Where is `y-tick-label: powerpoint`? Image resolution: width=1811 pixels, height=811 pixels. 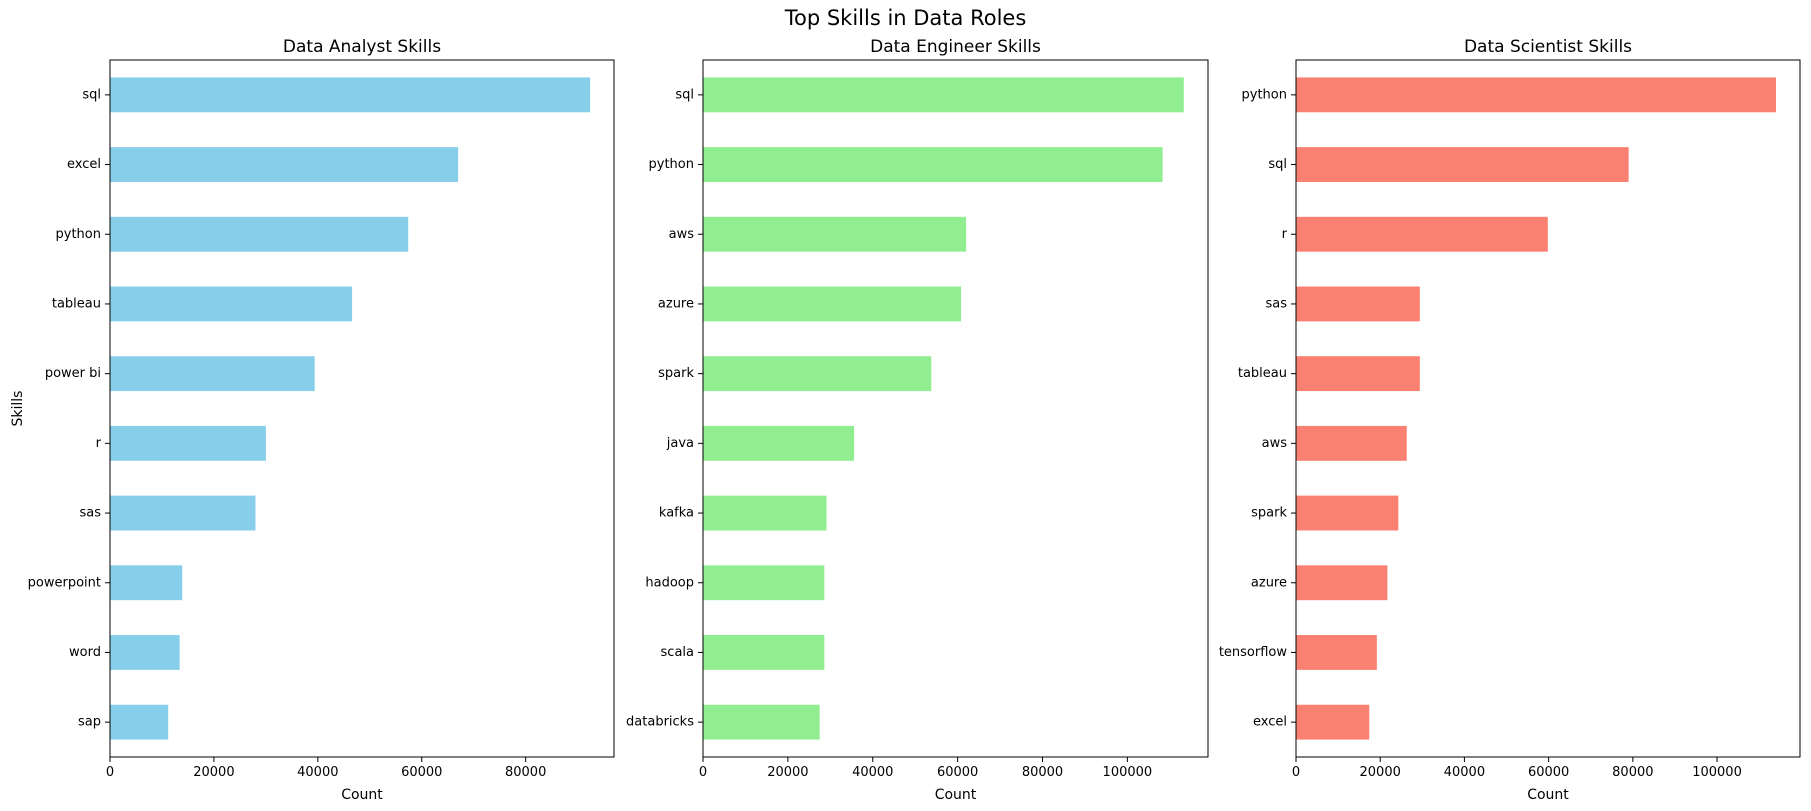 y-tick-label: powerpoint is located at coordinates (64, 582).